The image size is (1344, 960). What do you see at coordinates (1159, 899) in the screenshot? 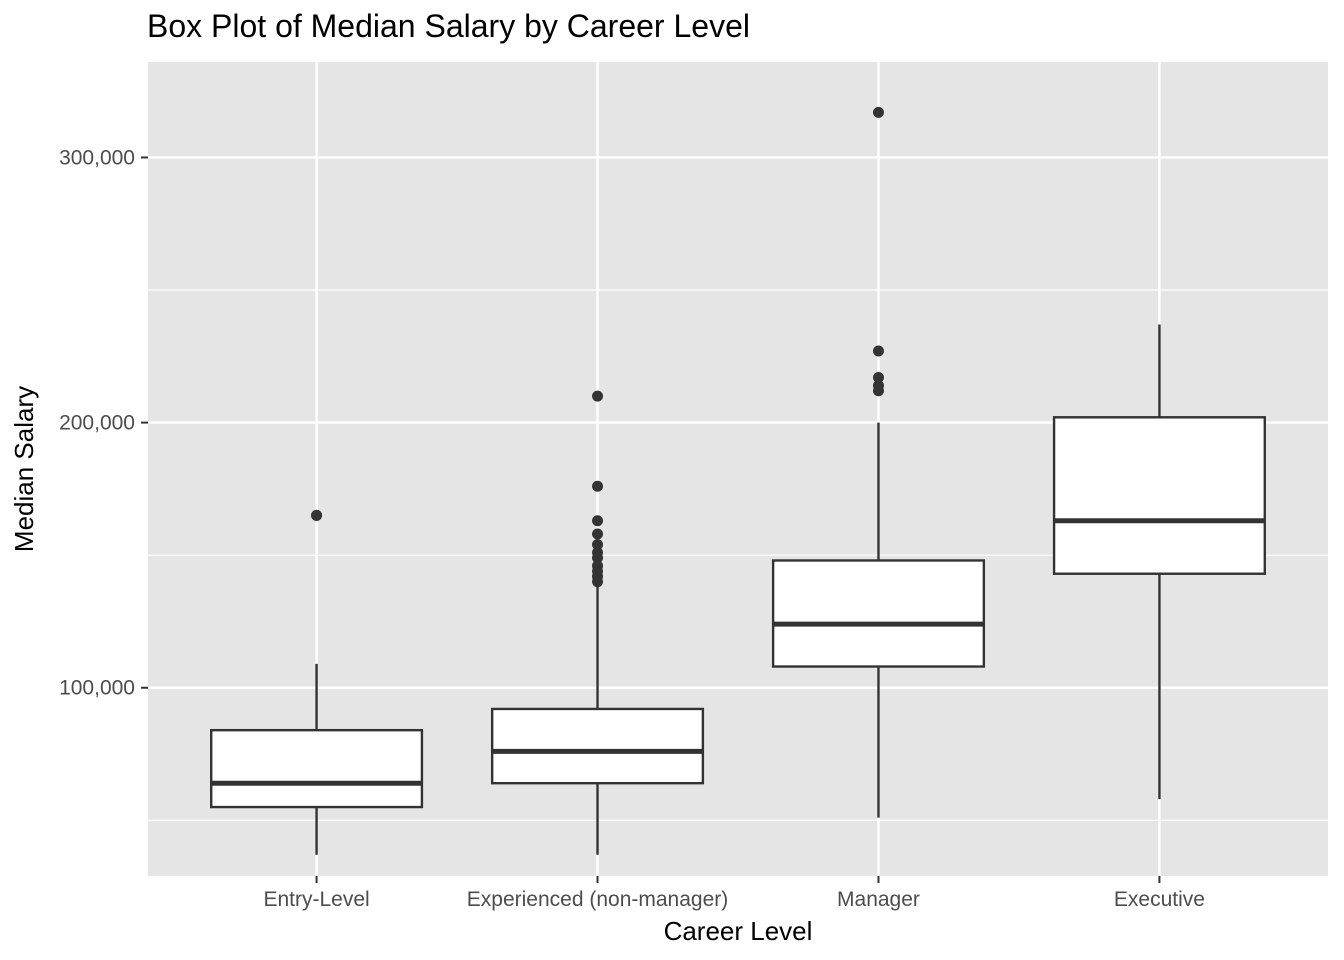
I see `x-tick-label: Executive` at bounding box center [1159, 899].